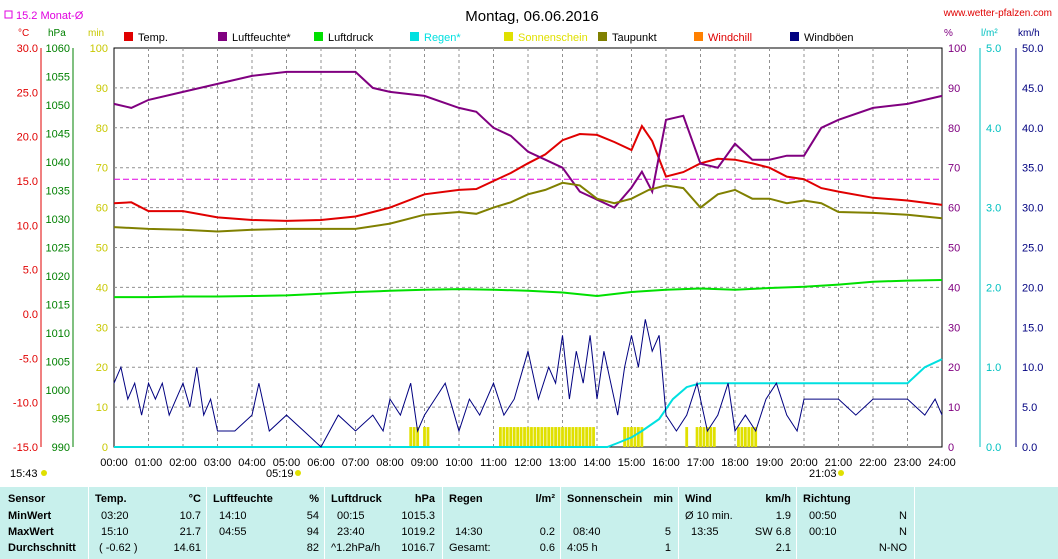 This screenshot has width=1058, height=559. What do you see at coordinates (908, 463) in the screenshot?
I see `x-tick-label: 23:00` at bounding box center [908, 463].